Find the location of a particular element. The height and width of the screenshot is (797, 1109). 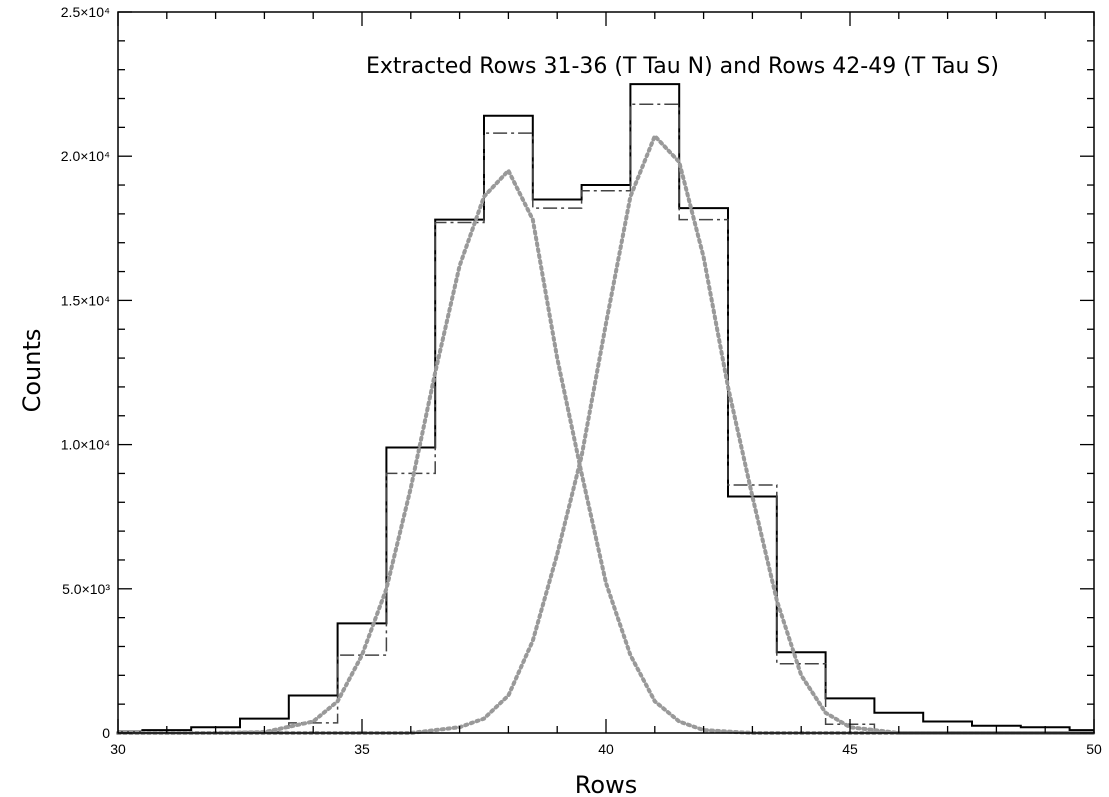

x-tick-label: 35 is located at coordinates (362, 749).